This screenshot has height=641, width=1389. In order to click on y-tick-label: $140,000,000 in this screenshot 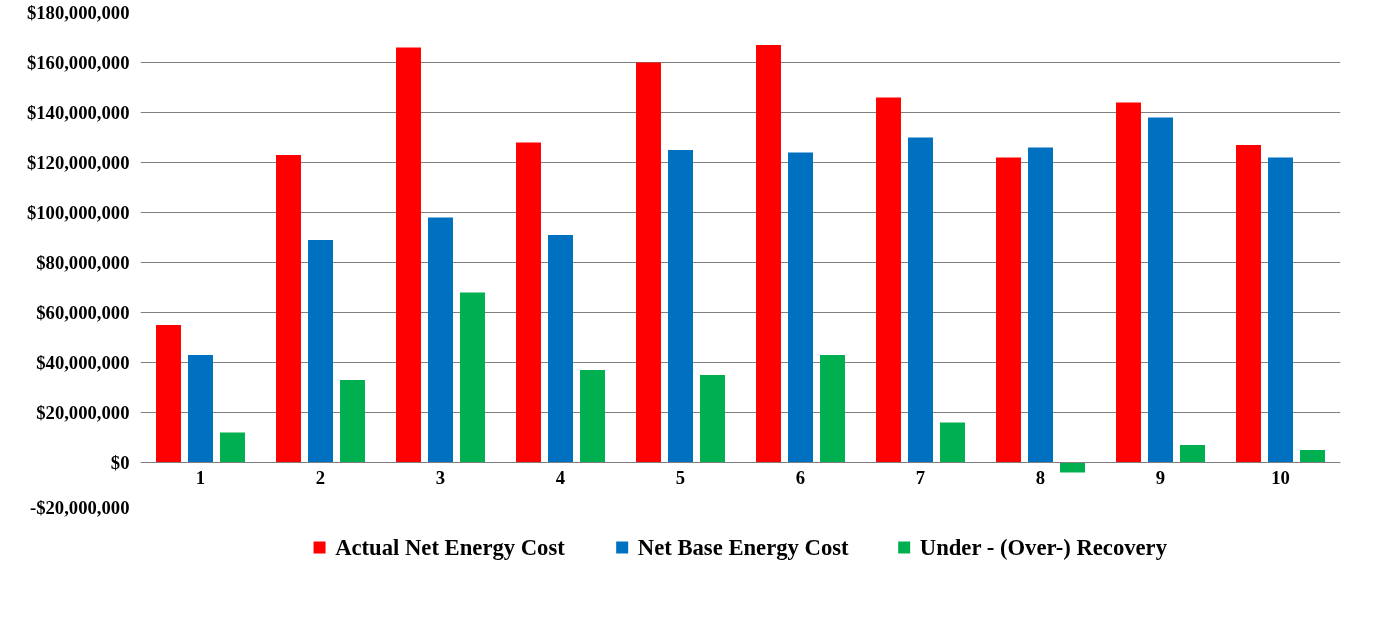, I will do `click(78, 112)`.